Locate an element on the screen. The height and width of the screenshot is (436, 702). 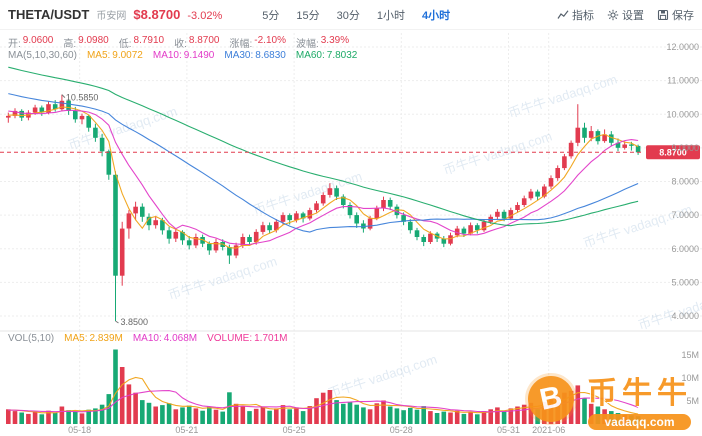
svg-text: 9.0000 is located at coordinates (685, 148).